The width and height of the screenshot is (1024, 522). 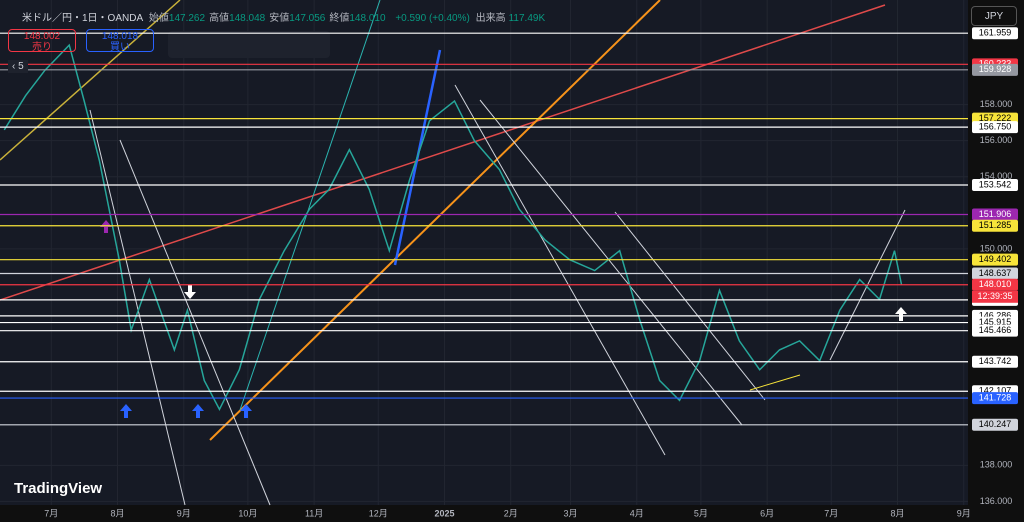 I want to click on y-tick-label: 156.000, so click(x=996, y=140).